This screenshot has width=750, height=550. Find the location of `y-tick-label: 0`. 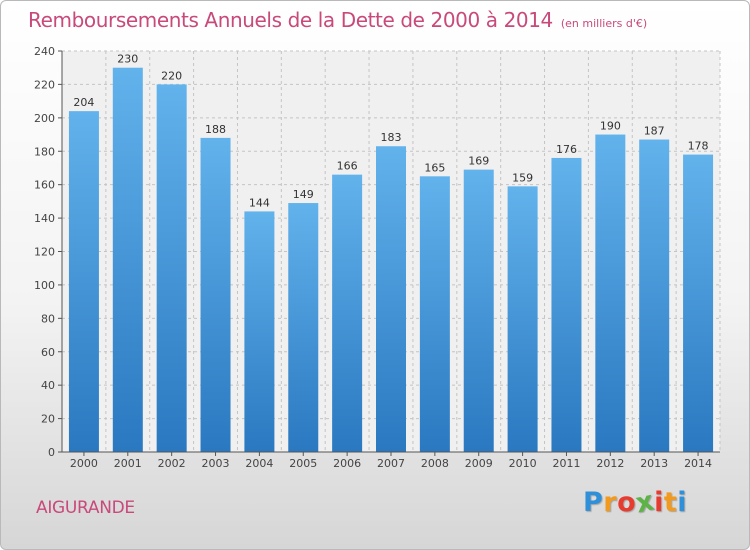

y-tick-label: 0 is located at coordinates (51, 452).